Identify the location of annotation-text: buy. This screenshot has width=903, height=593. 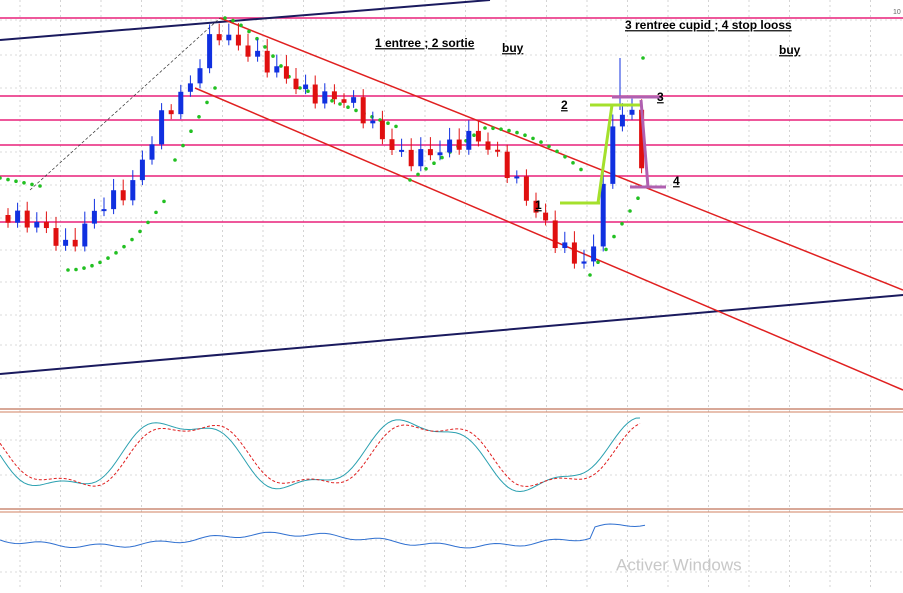
(790, 50).